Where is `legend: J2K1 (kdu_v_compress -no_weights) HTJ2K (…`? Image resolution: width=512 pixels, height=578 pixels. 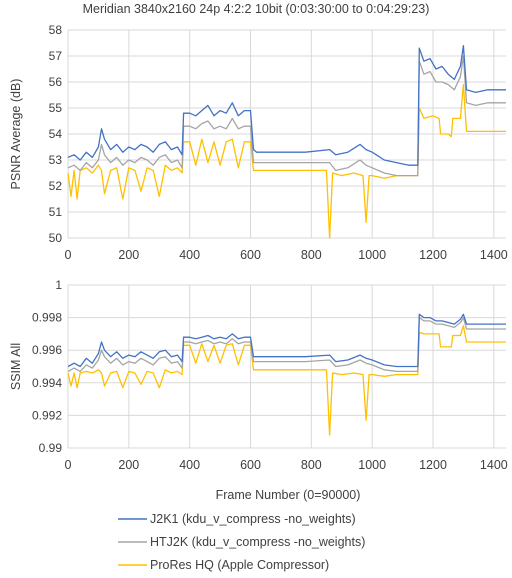
legend: J2K1 (kdu_v_compress -no_weights) HTJ2K (… is located at coordinates (241, 542).